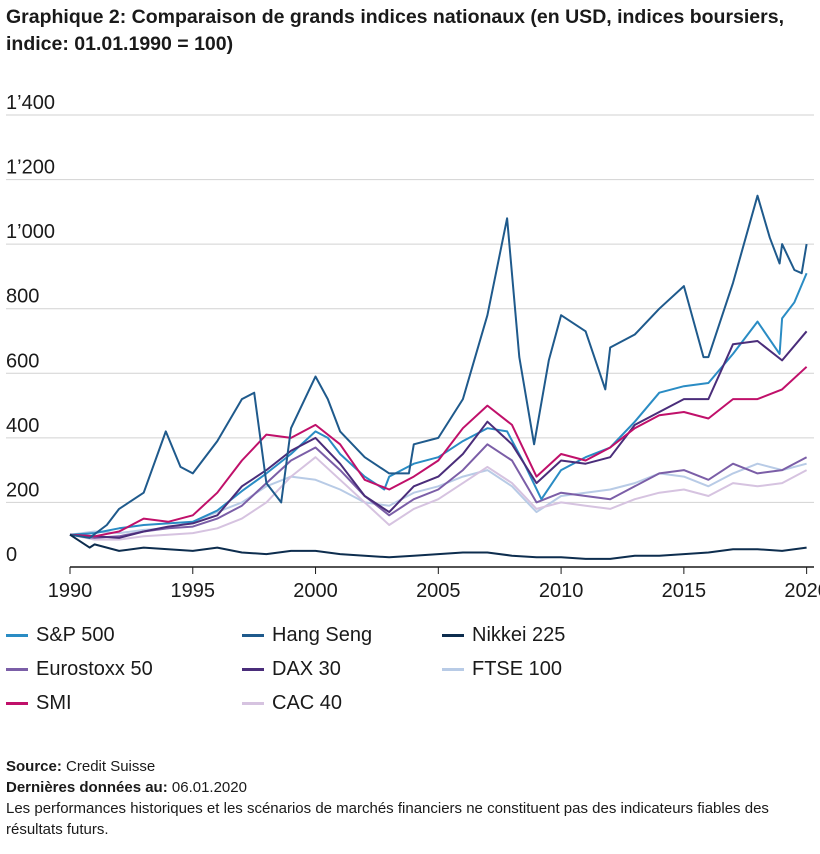 The height and width of the screenshot is (854, 820). Describe the element at coordinates (561, 591) in the screenshot. I see `x-tick-label: 2010` at that location.